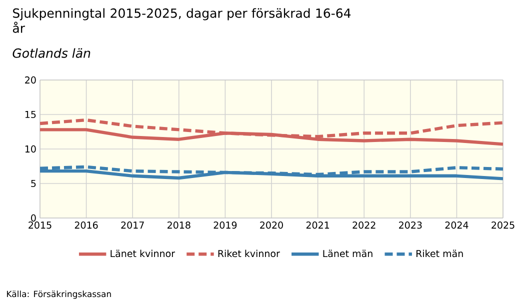  What do you see at coordinates (33, 184) in the screenshot?
I see `y-tick-label: 5` at bounding box center [33, 184].